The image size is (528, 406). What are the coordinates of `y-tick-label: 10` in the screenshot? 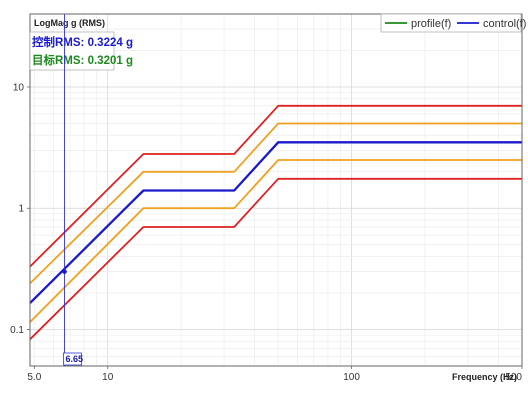 It's located at (19, 87).